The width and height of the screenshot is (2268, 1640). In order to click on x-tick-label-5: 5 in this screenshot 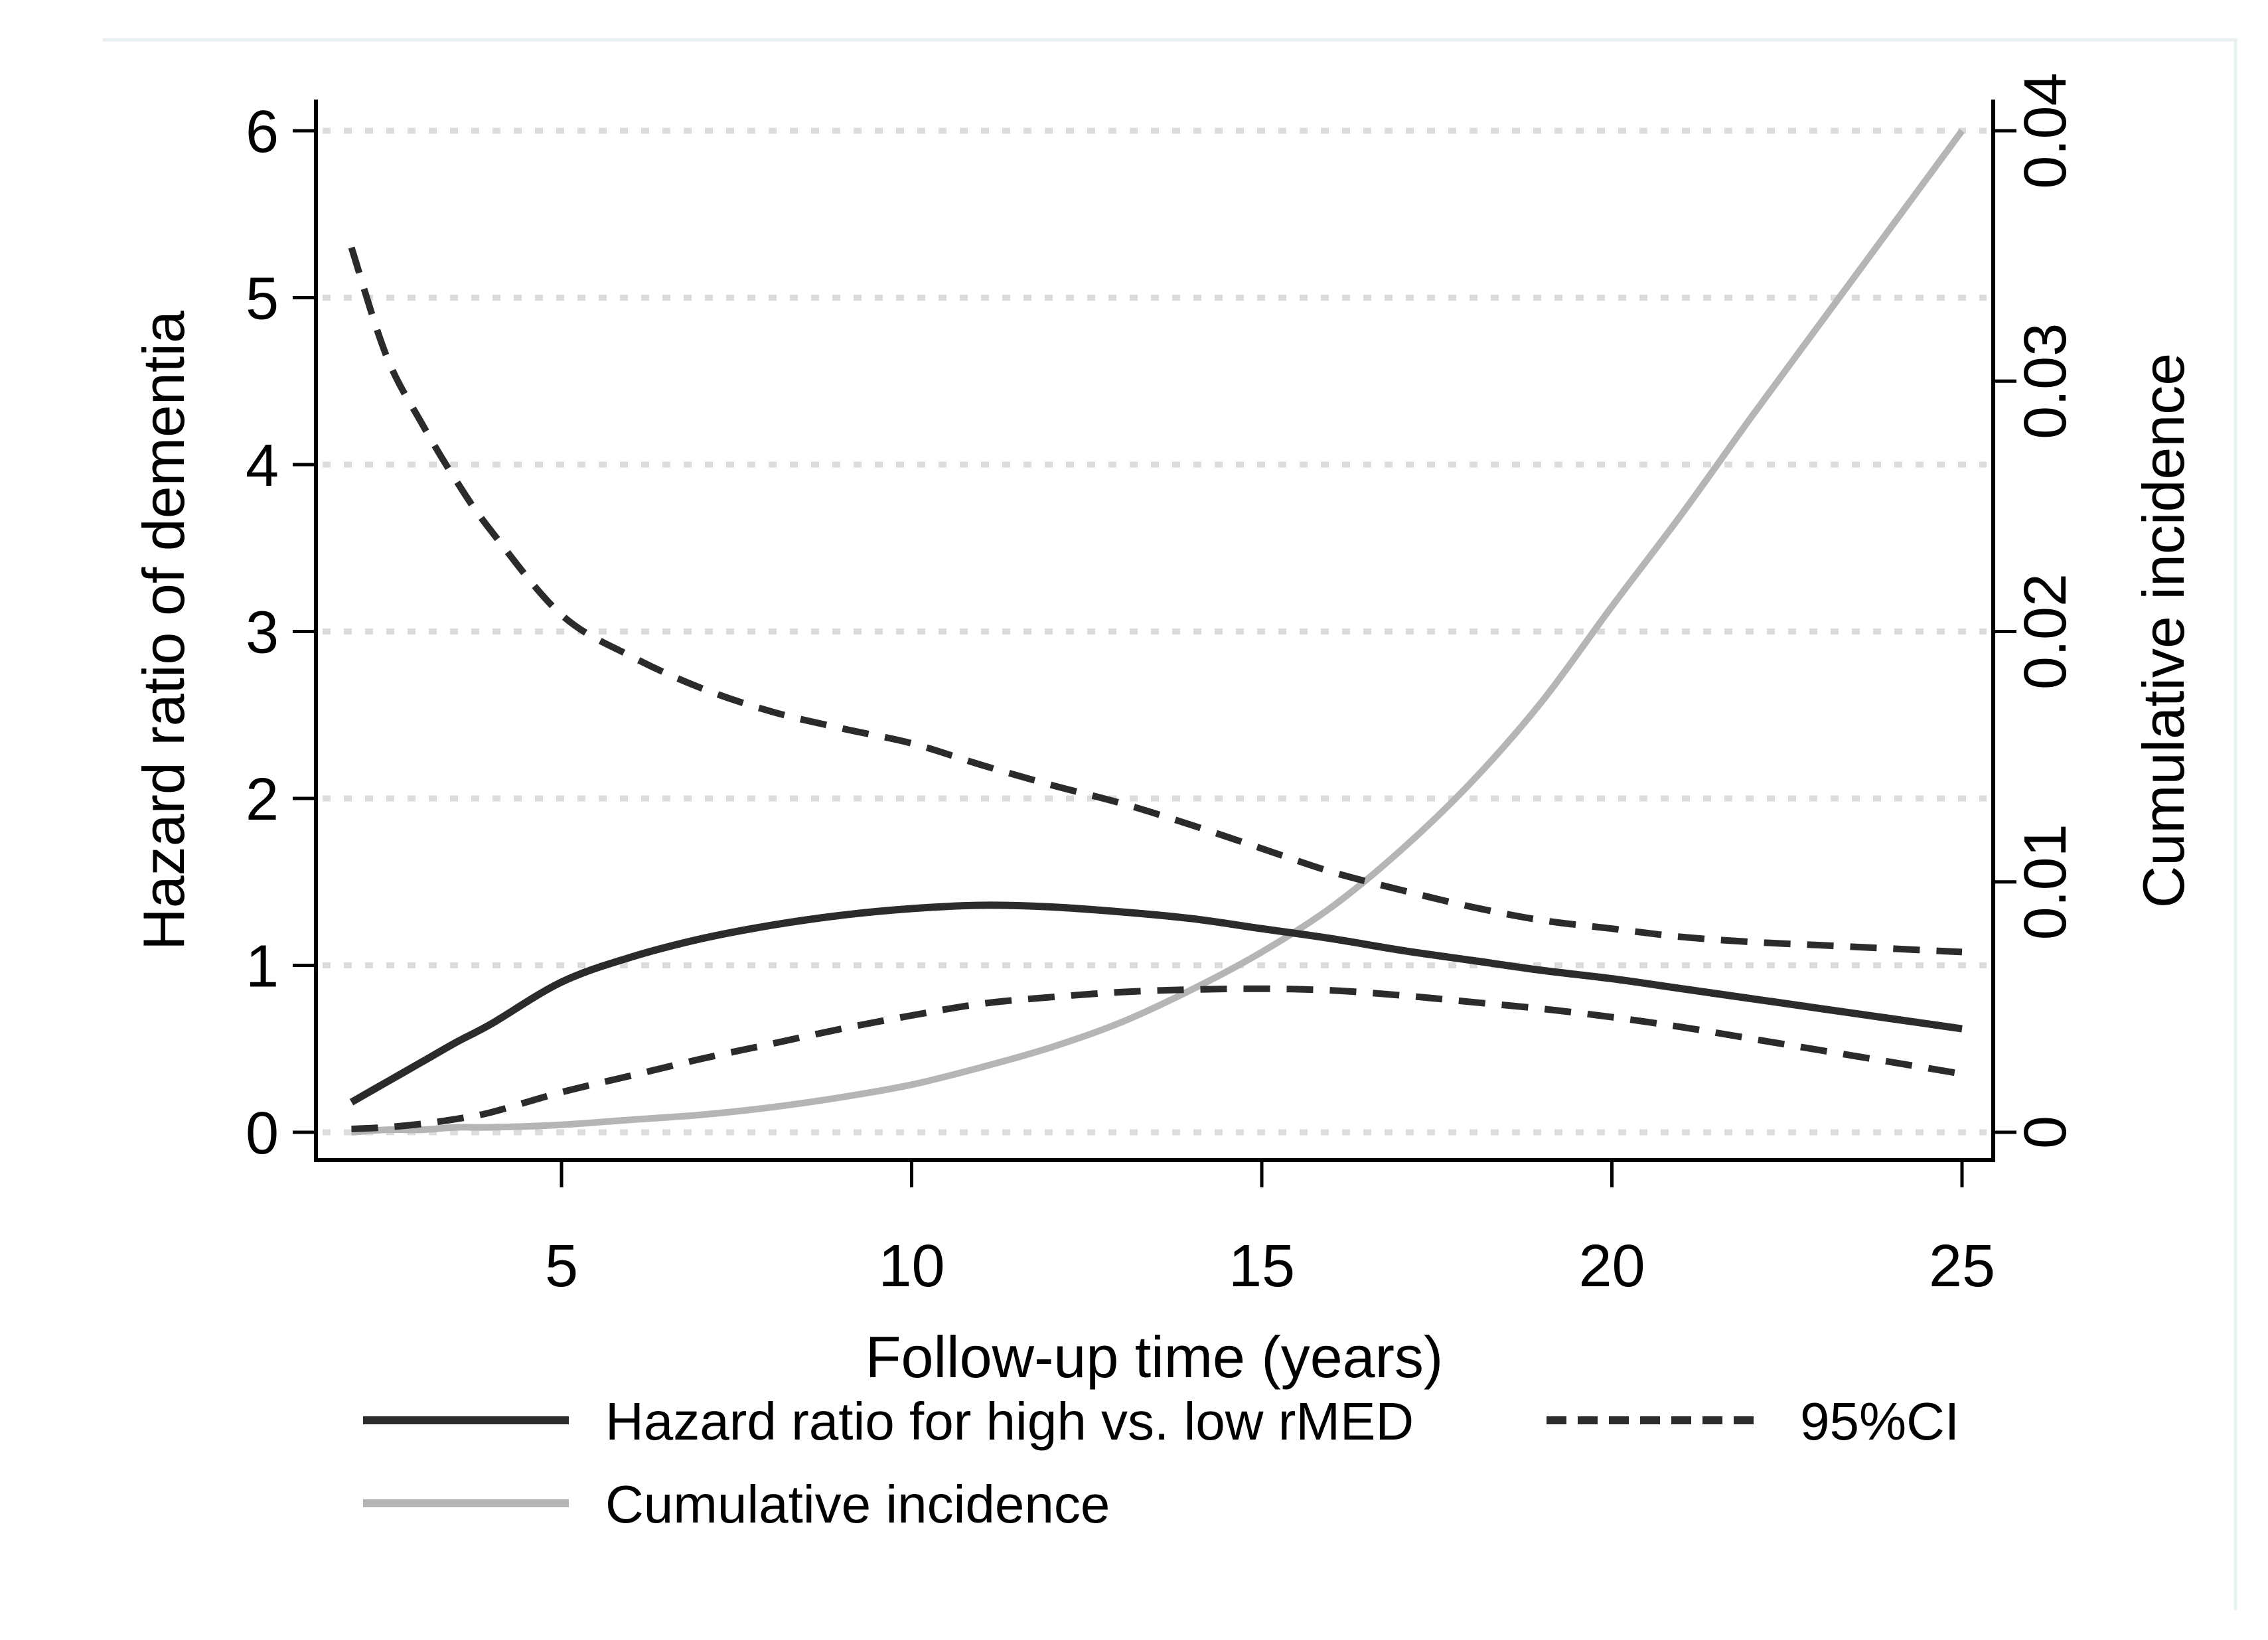, I will do `click(561, 1266)`.